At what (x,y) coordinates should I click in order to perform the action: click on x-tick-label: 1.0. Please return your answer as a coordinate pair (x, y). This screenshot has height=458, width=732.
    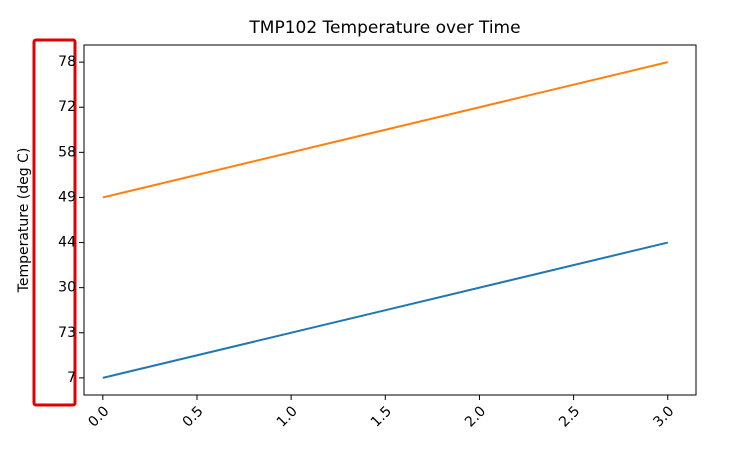
    Looking at the image, I should click on (287, 416).